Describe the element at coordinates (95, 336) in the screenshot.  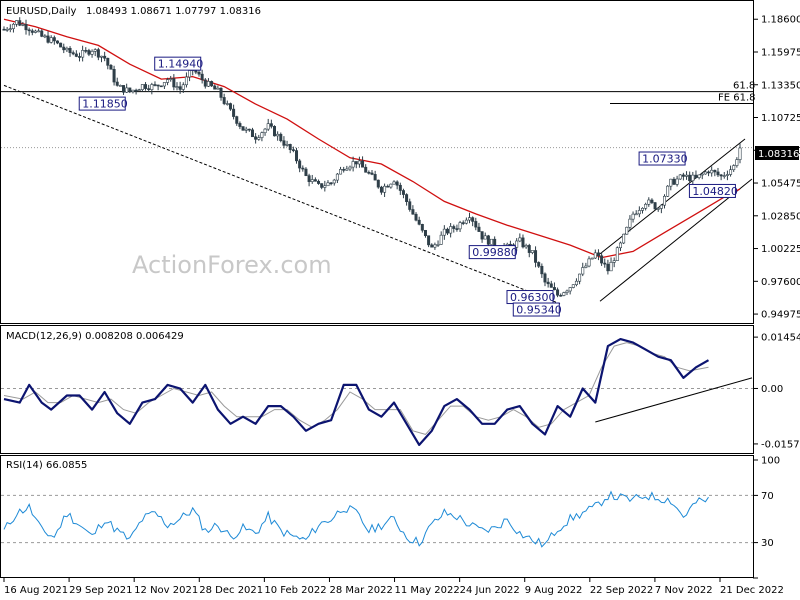
I see `macd-title: MACD(12,26,9) 0.008208 0.006429` at that location.